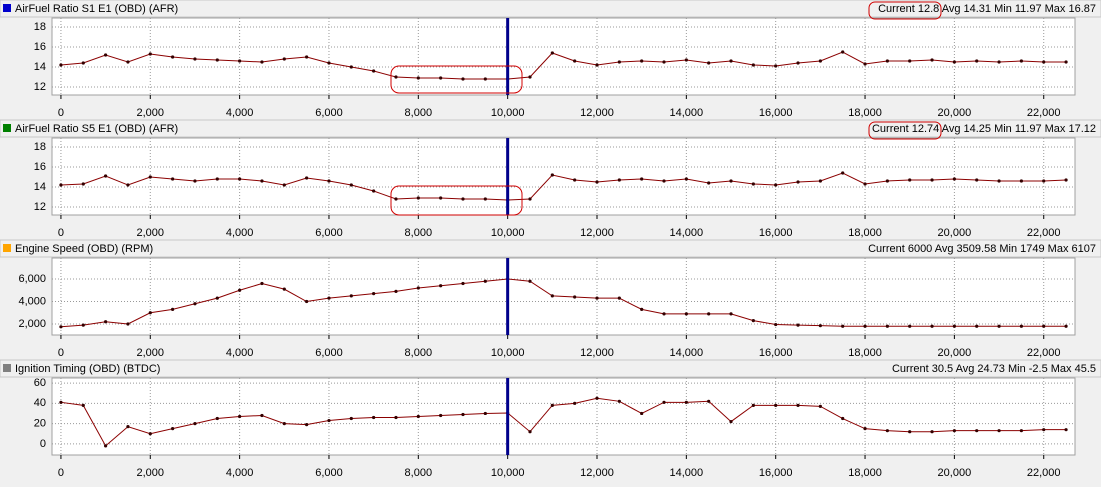 This screenshot has height=487, width=1101. I want to click on x-tick-label: 10,000, so click(508, 113).